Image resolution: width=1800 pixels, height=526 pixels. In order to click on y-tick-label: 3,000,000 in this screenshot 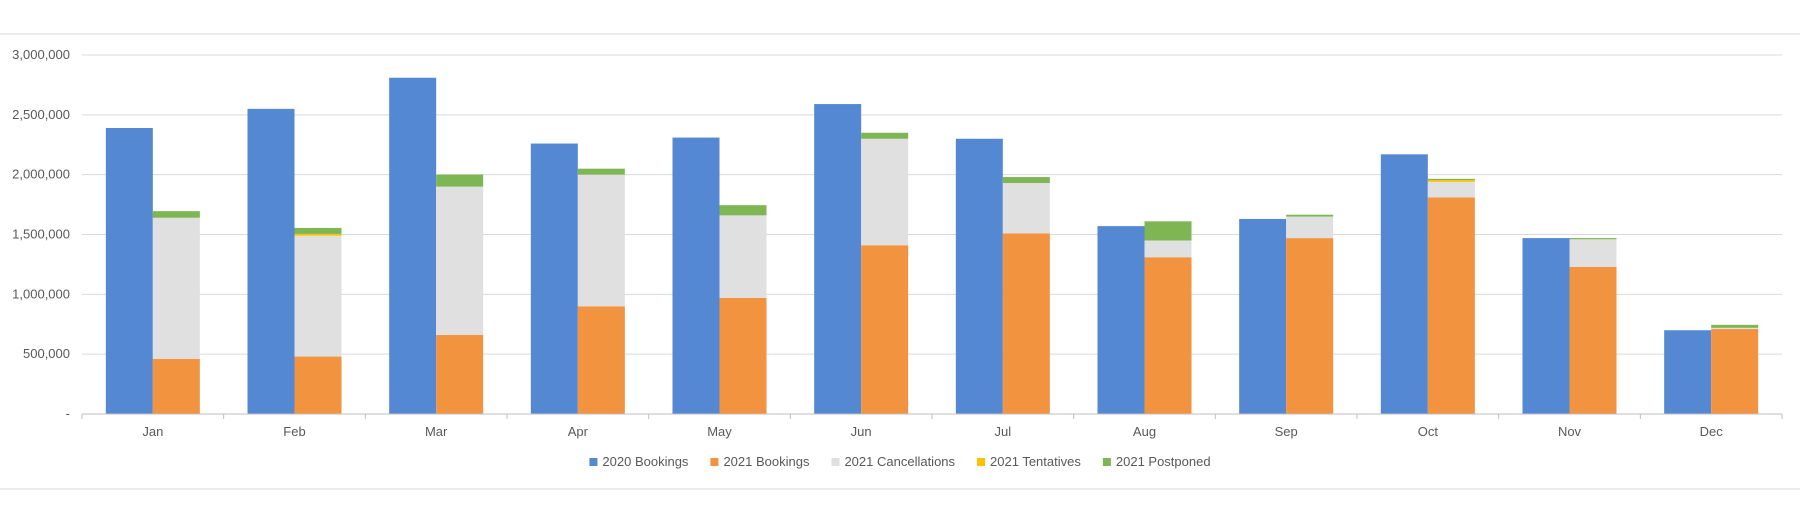, I will do `click(41, 54)`.